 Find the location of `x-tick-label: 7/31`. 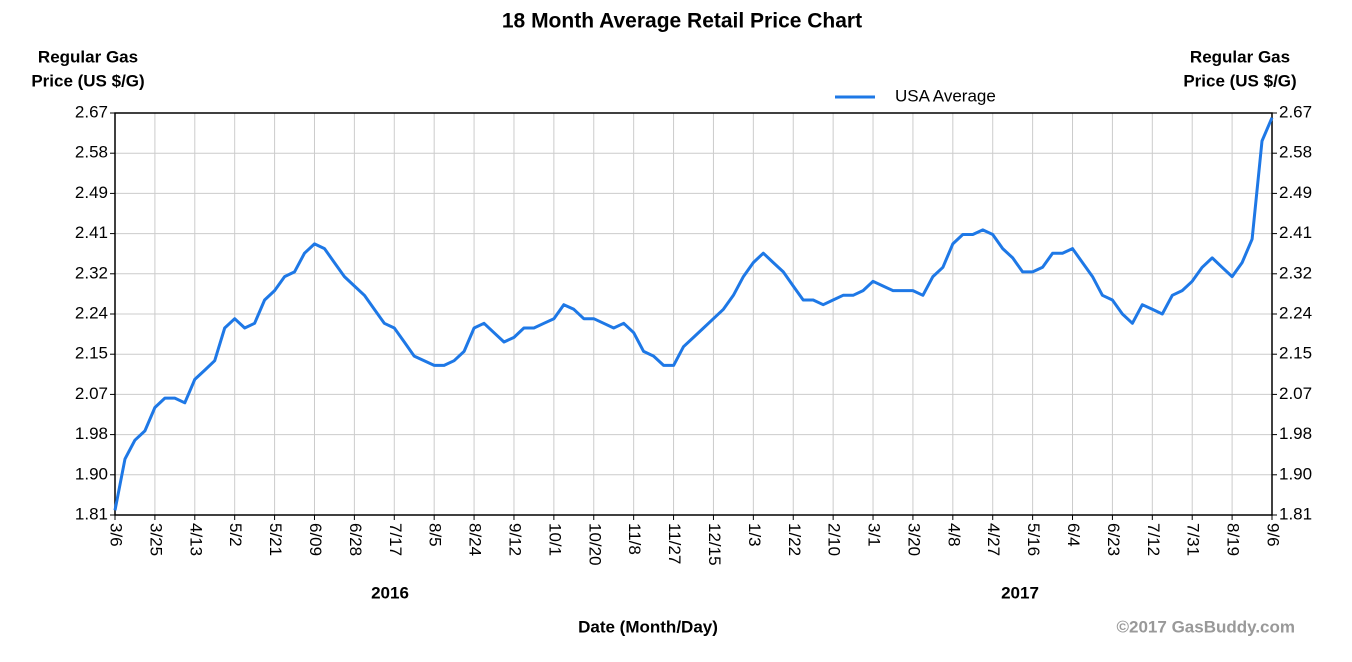

x-tick-label: 7/31 is located at coordinates (1193, 539).